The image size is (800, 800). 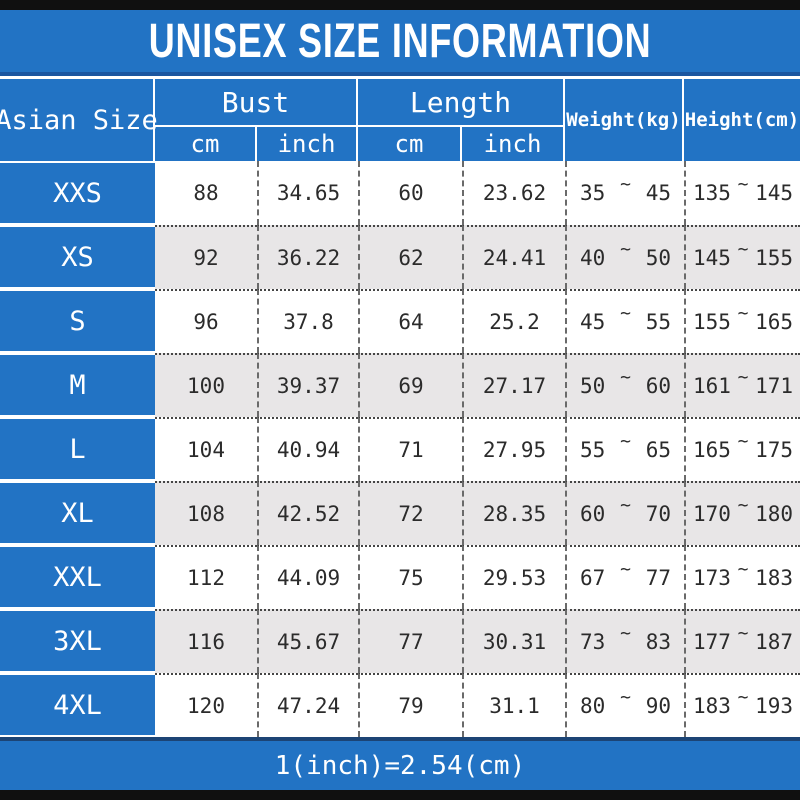 I want to click on bust-cm-cell: 104, so click(x=206, y=449).